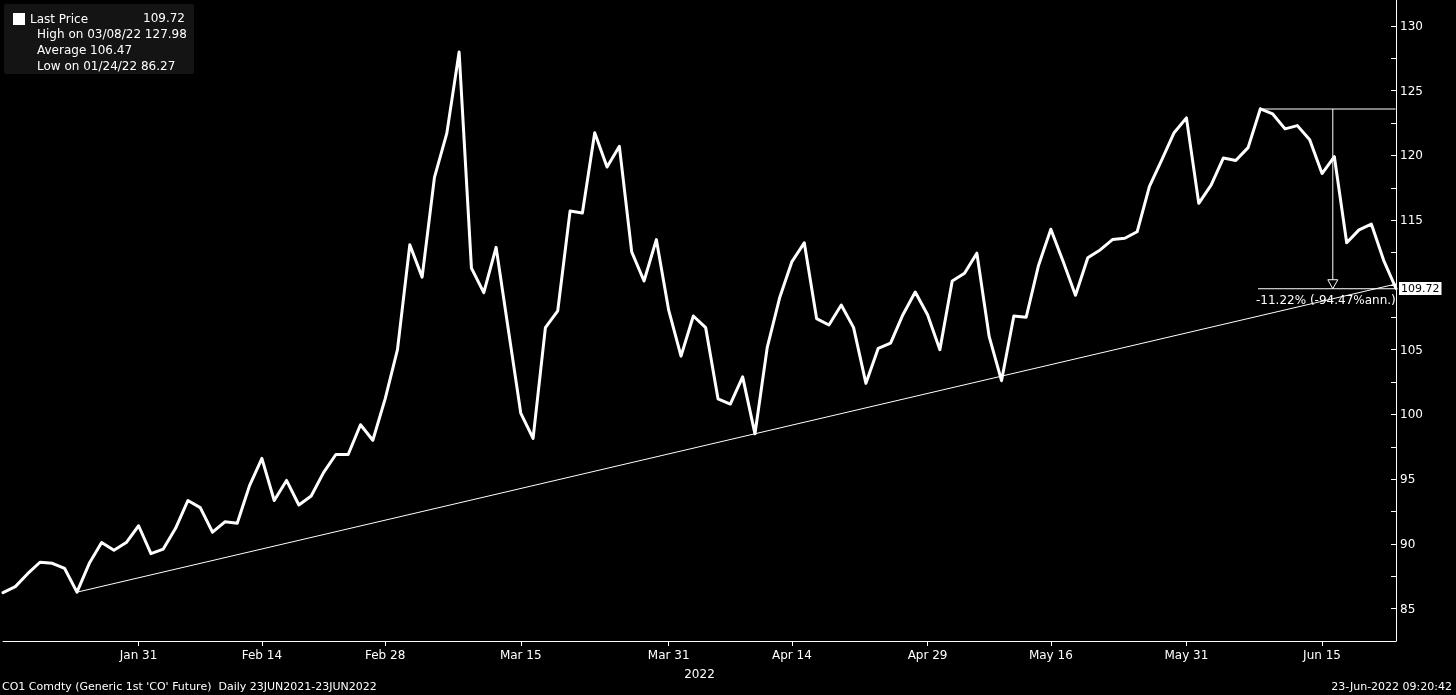  Describe the element at coordinates (85, 50) in the screenshot. I see `annotation: Average 106.47` at that location.